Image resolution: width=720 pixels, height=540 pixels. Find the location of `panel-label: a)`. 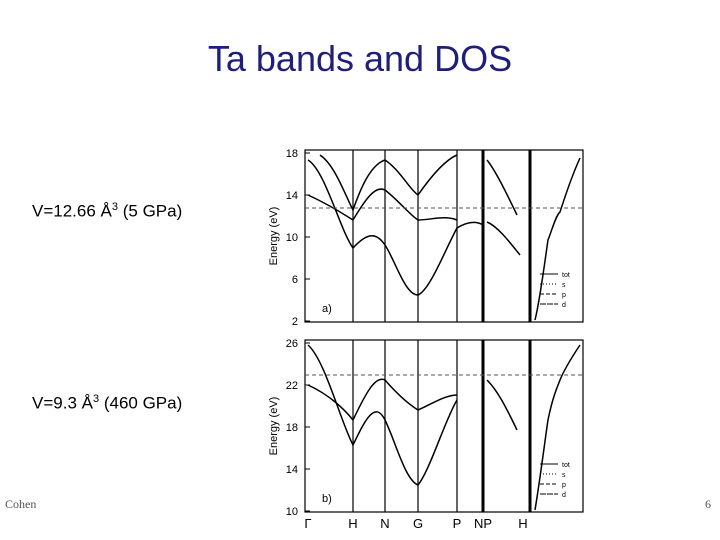

panel-label: a) is located at coordinates (327, 309).